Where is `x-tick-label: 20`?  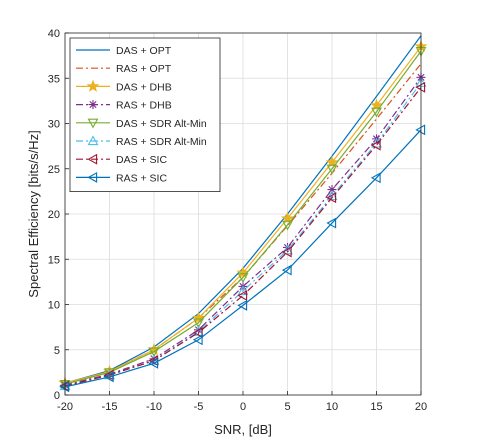
x-tick-label: 20 is located at coordinates (421, 407).